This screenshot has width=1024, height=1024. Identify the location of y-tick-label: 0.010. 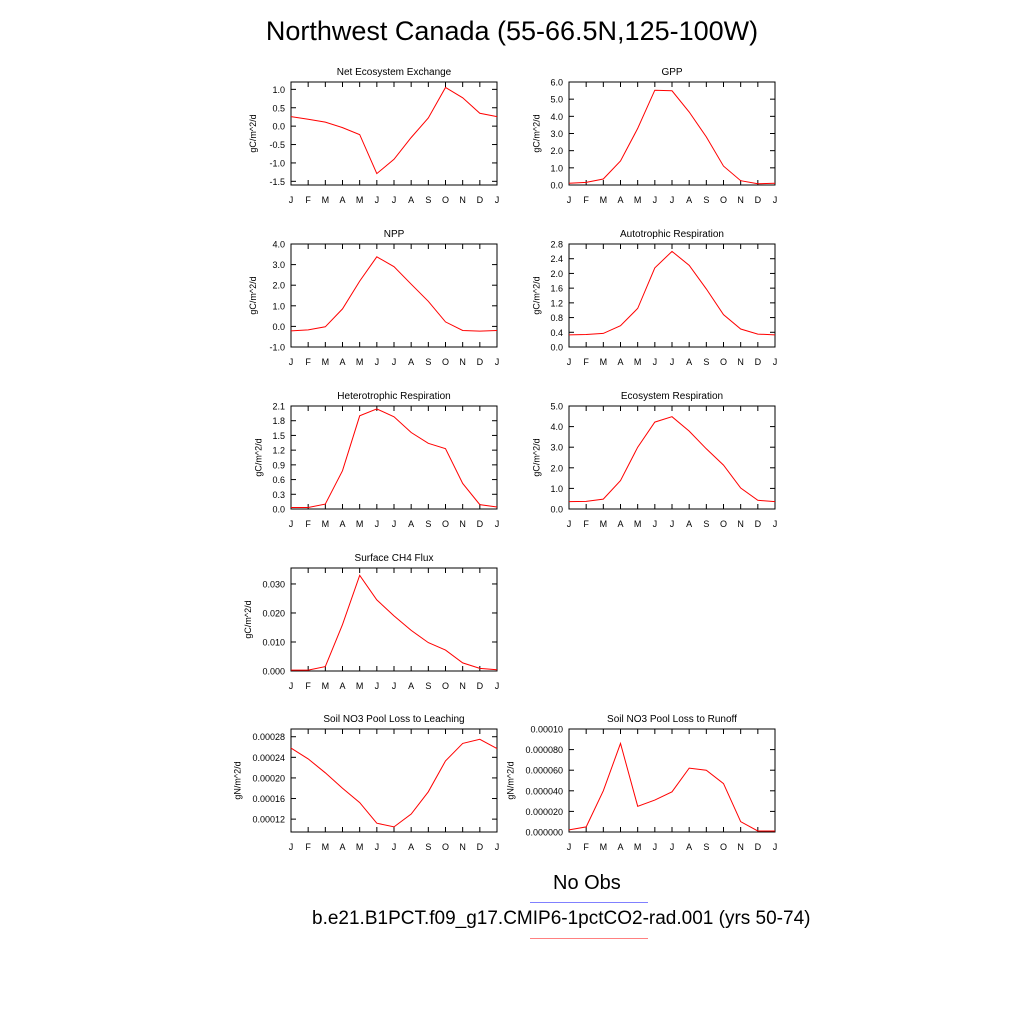
(273, 642).